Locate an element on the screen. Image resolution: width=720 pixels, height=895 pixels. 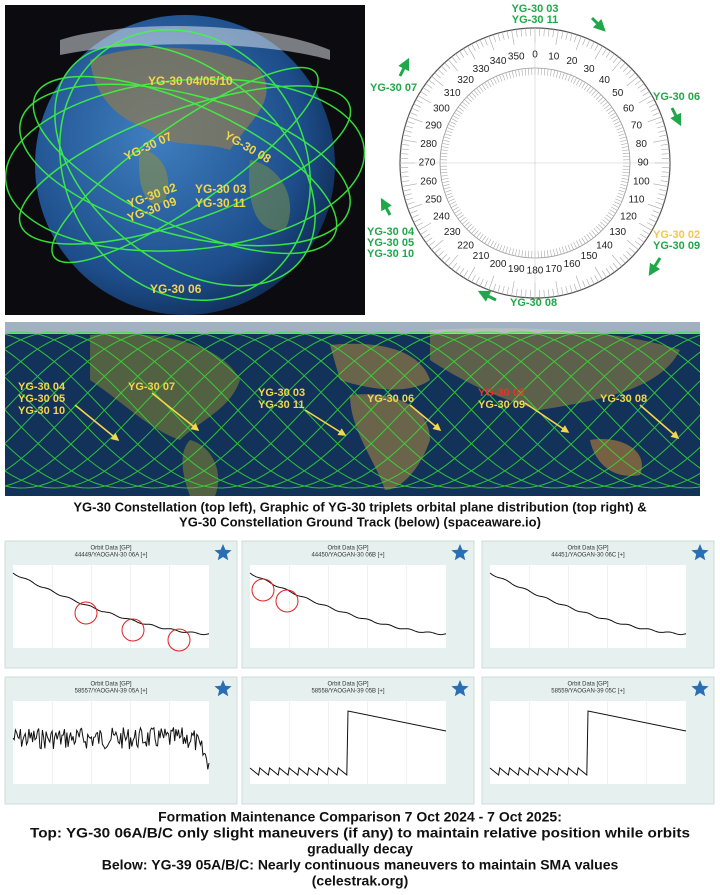
logo-star is located at coordinates (700, 552).